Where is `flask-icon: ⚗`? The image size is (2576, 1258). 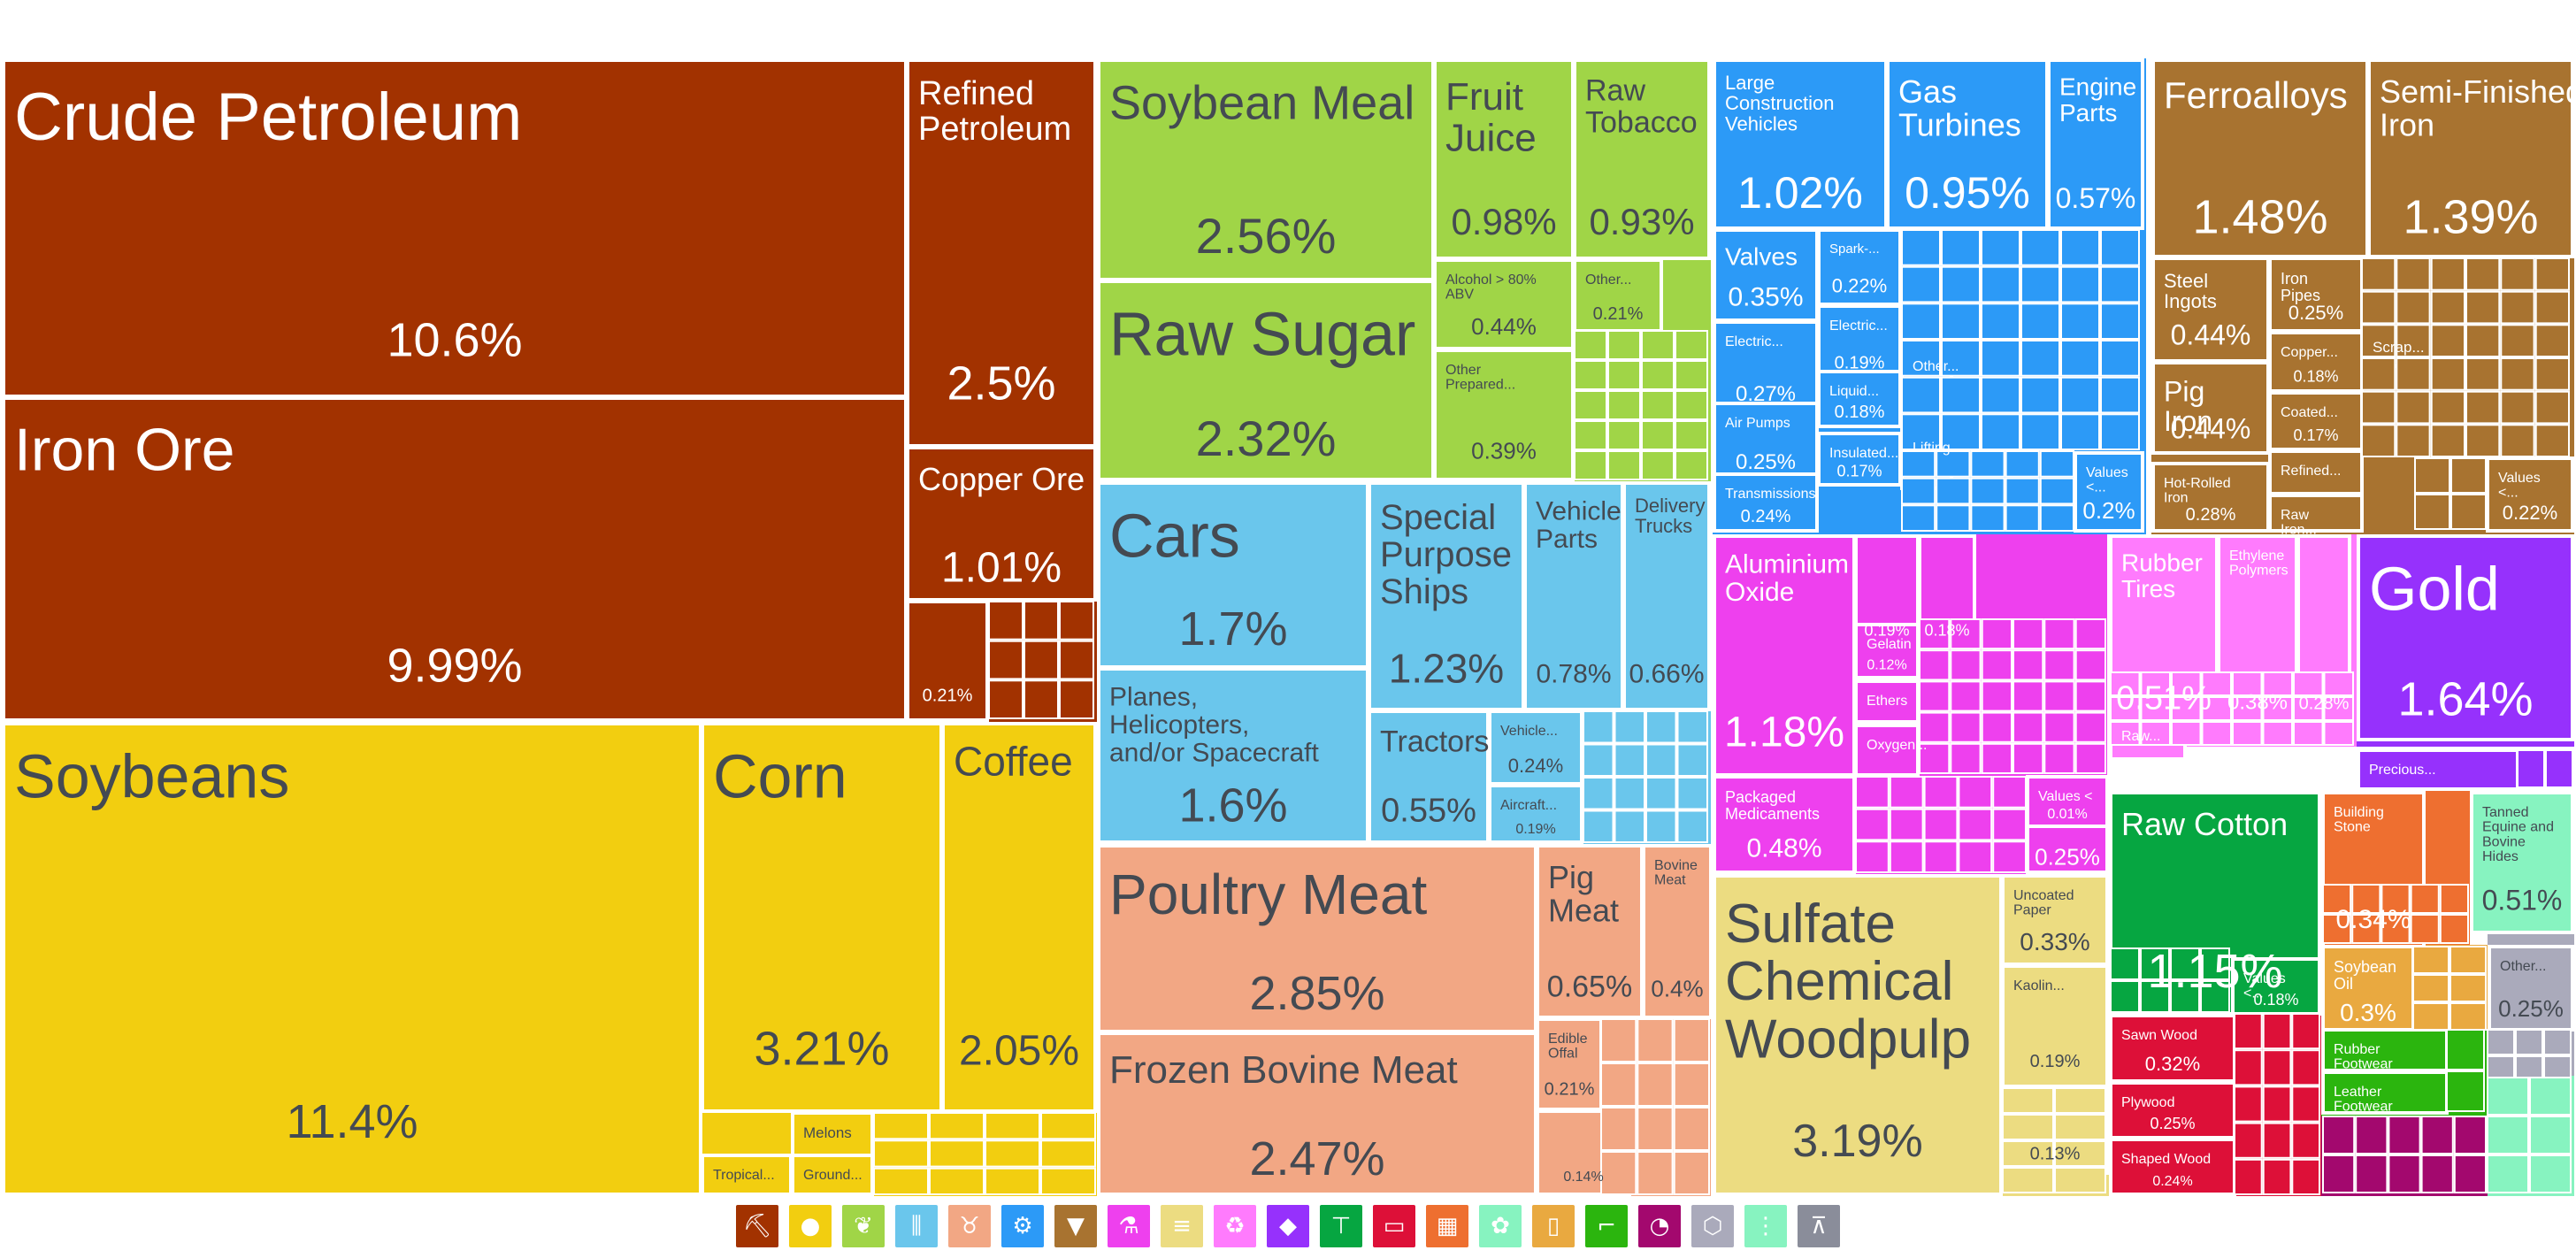 flask-icon: ⚗ is located at coordinates (1129, 1226).